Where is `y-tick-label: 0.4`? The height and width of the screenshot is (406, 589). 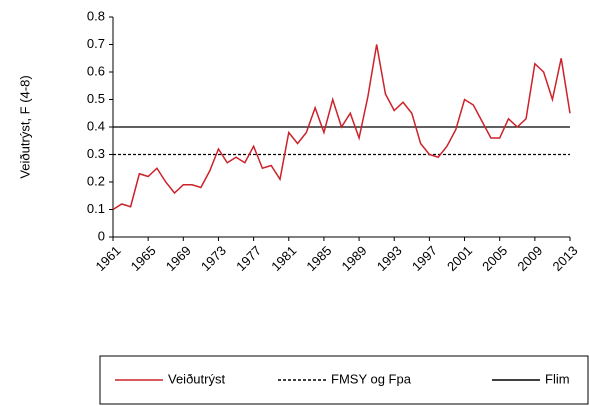 y-tick-label: 0.4 is located at coordinates (96, 125).